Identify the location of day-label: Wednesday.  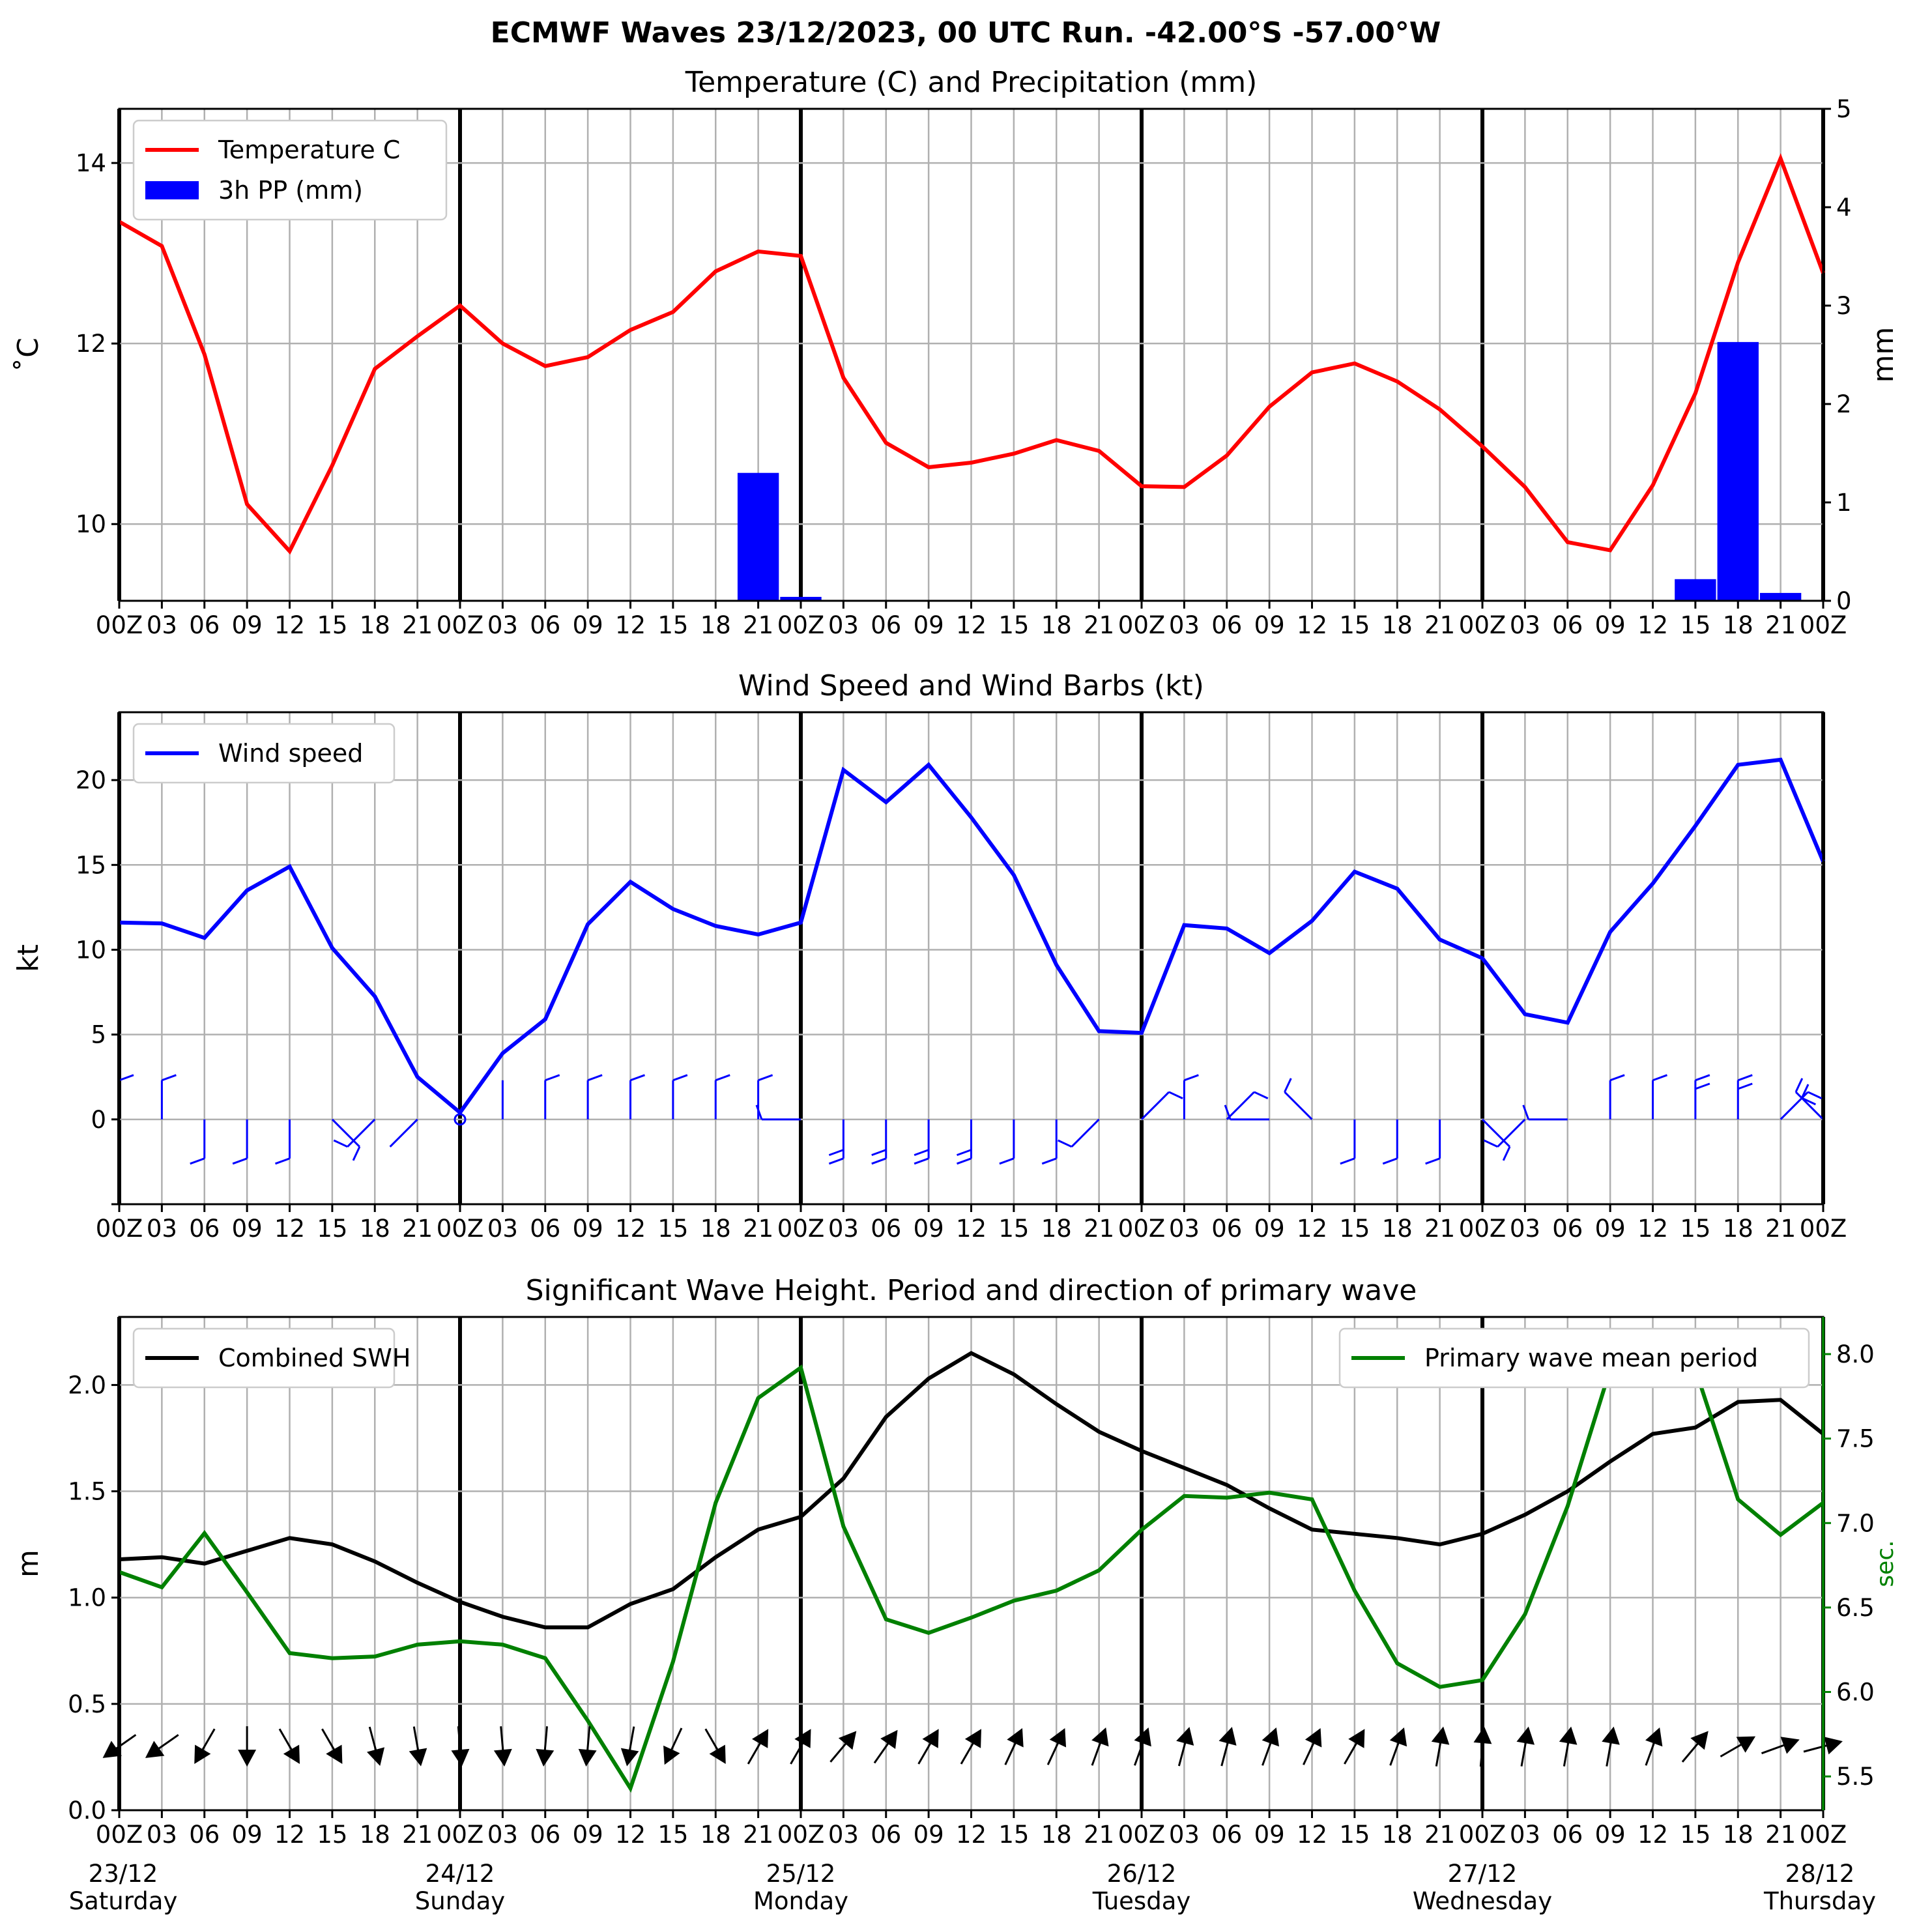
(1482, 1901).